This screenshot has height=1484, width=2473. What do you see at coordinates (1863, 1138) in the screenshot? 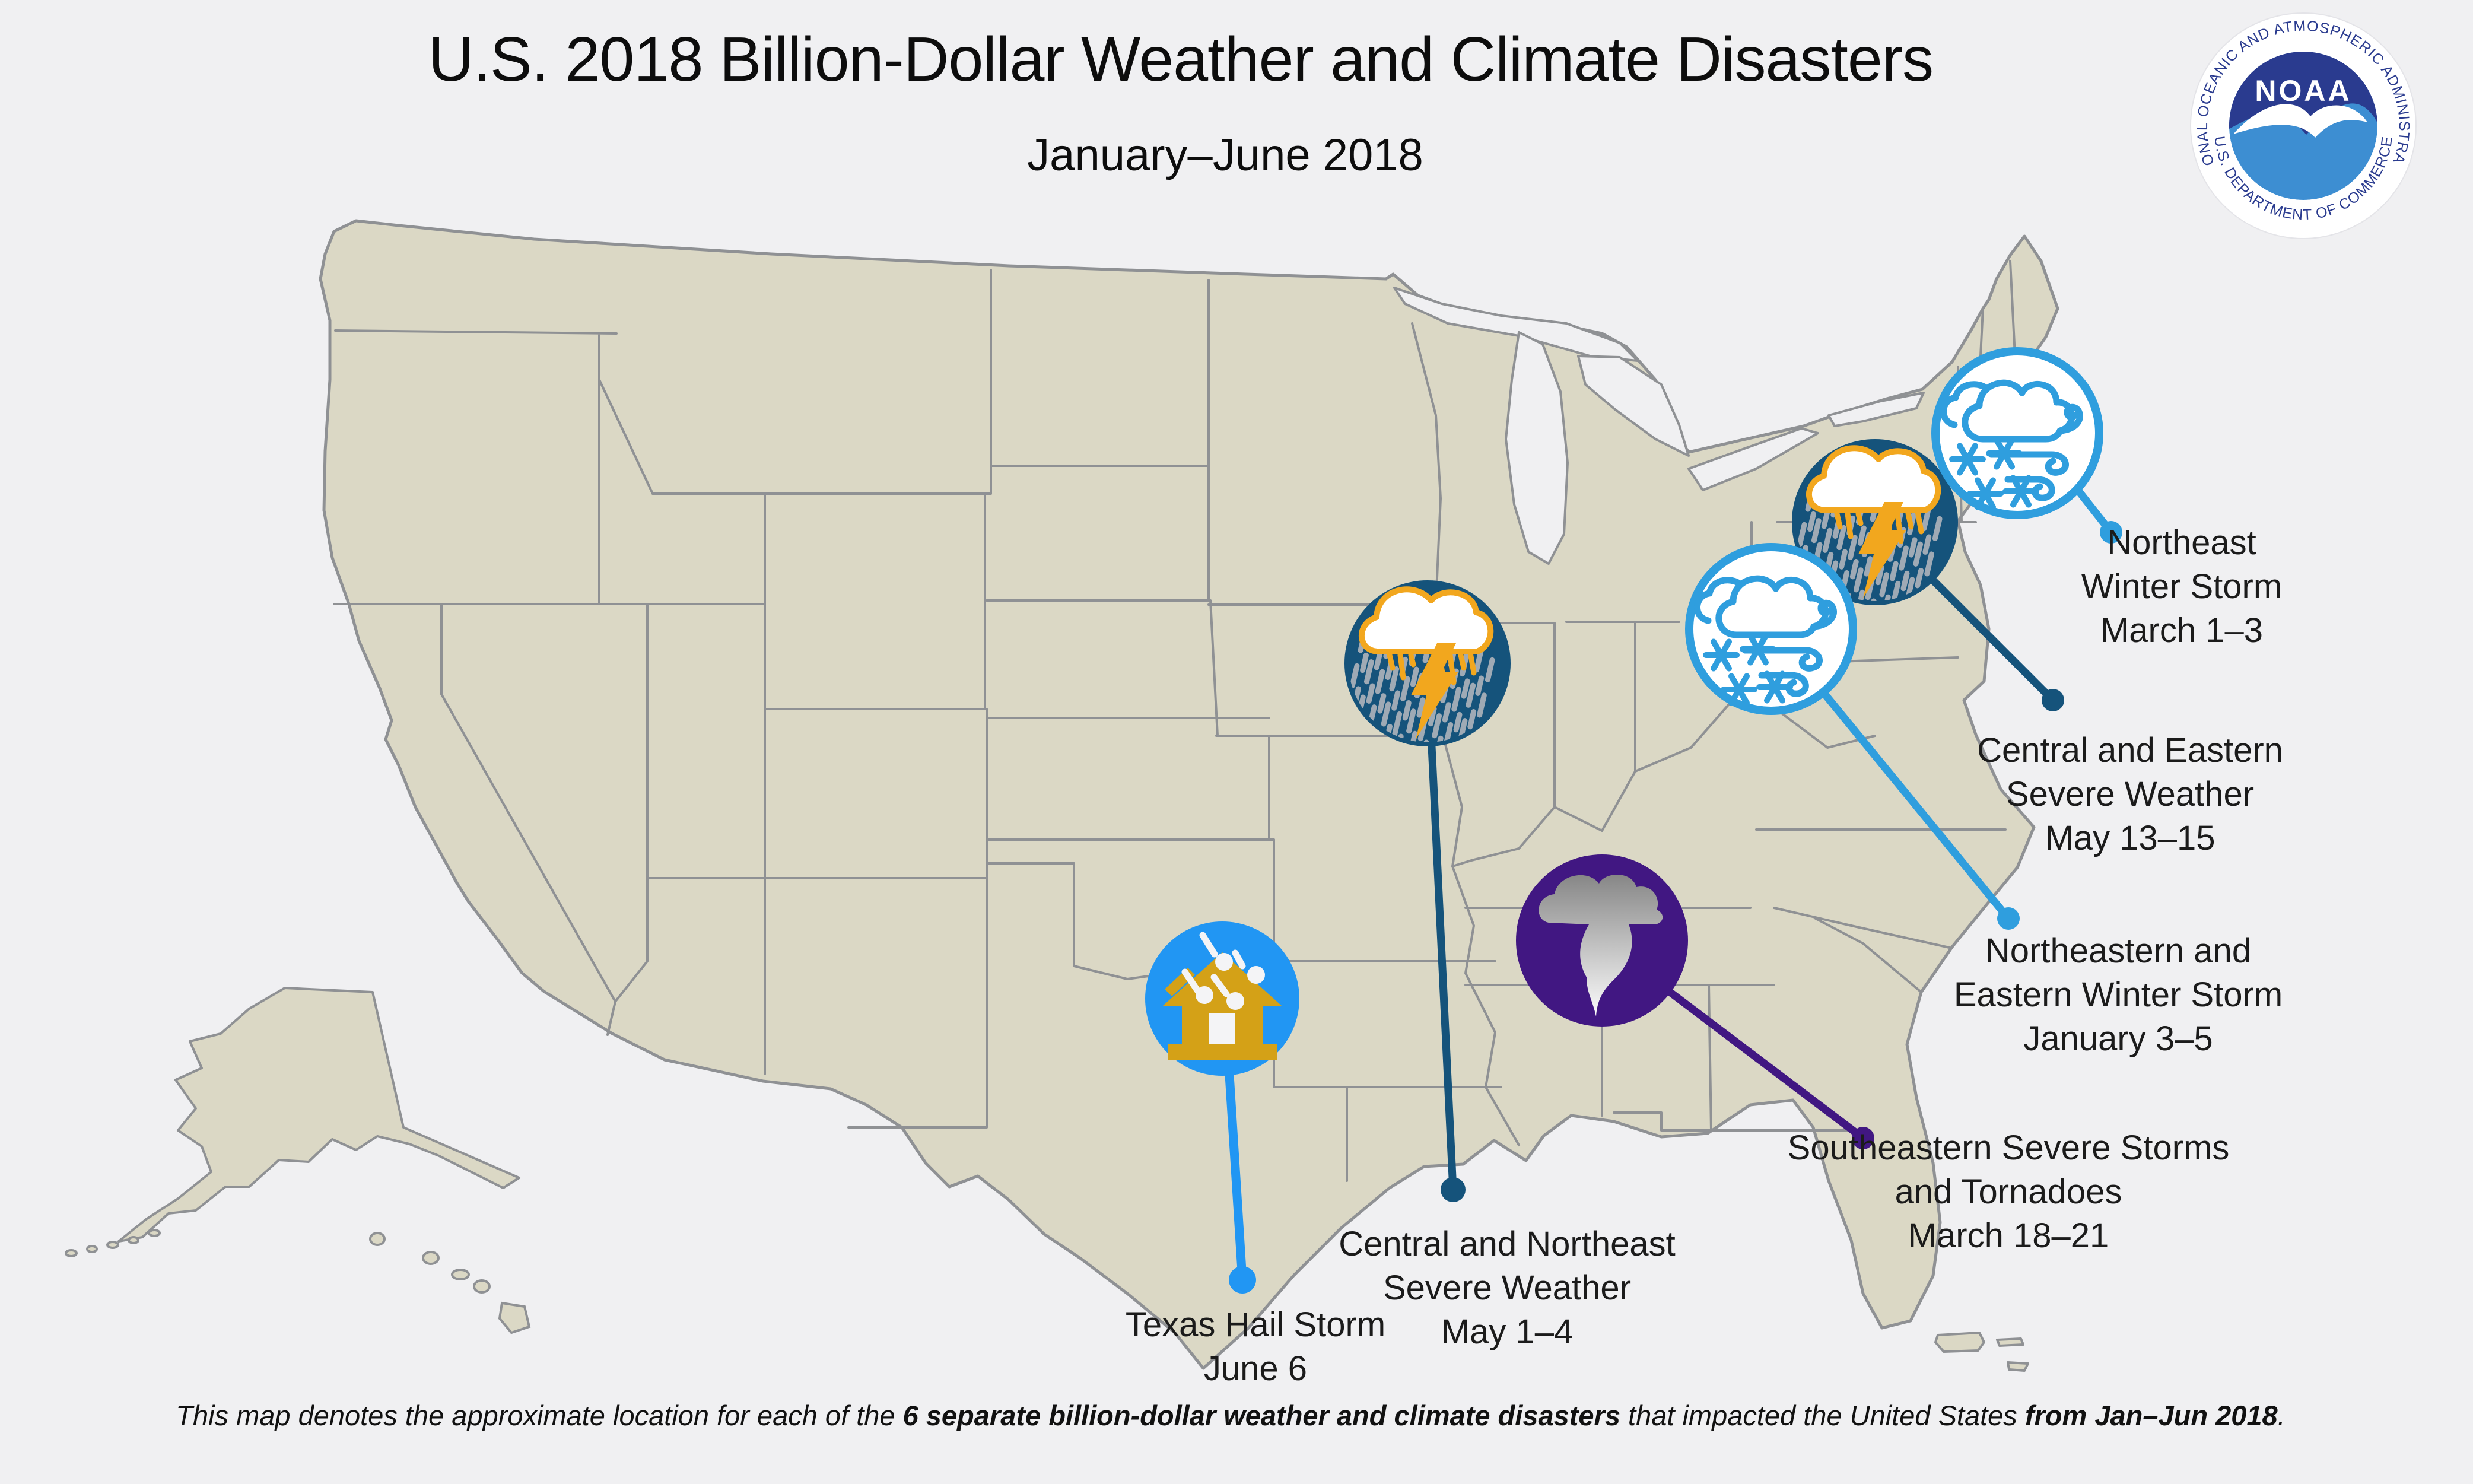
I see `southeastern-storms-dot` at bounding box center [1863, 1138].